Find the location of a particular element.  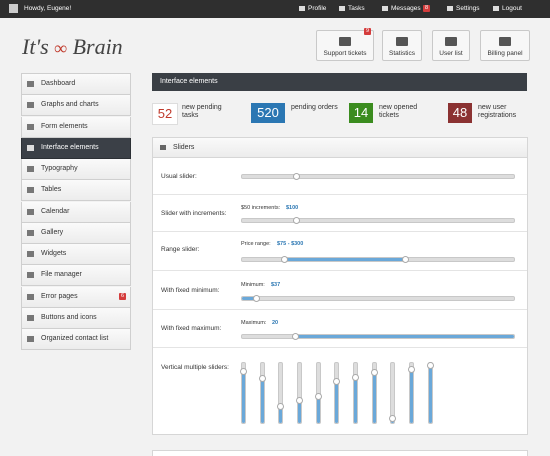

shortcut-label: Statistics is located at coordinates (401, 53).